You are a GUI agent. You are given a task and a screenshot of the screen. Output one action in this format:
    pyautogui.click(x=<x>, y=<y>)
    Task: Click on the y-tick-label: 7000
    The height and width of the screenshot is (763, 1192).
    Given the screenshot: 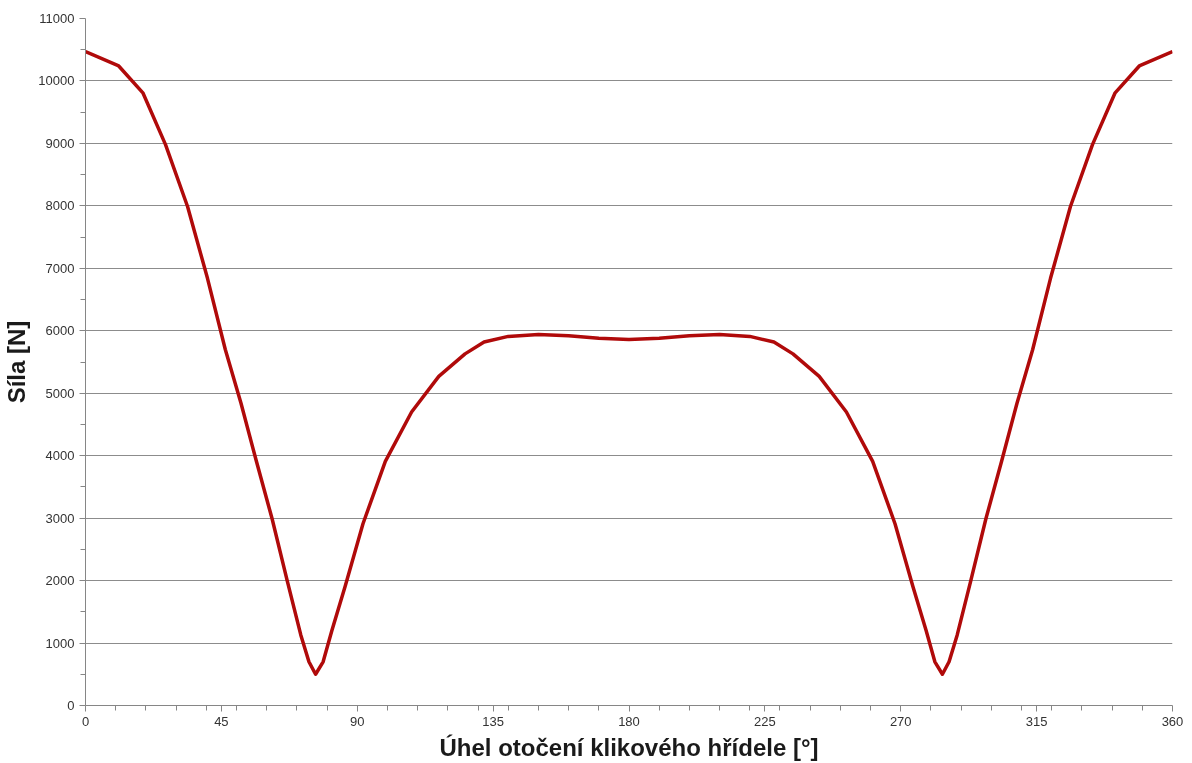 What is the action you would take?
    pyautogui.click(x=60, y=268)
    